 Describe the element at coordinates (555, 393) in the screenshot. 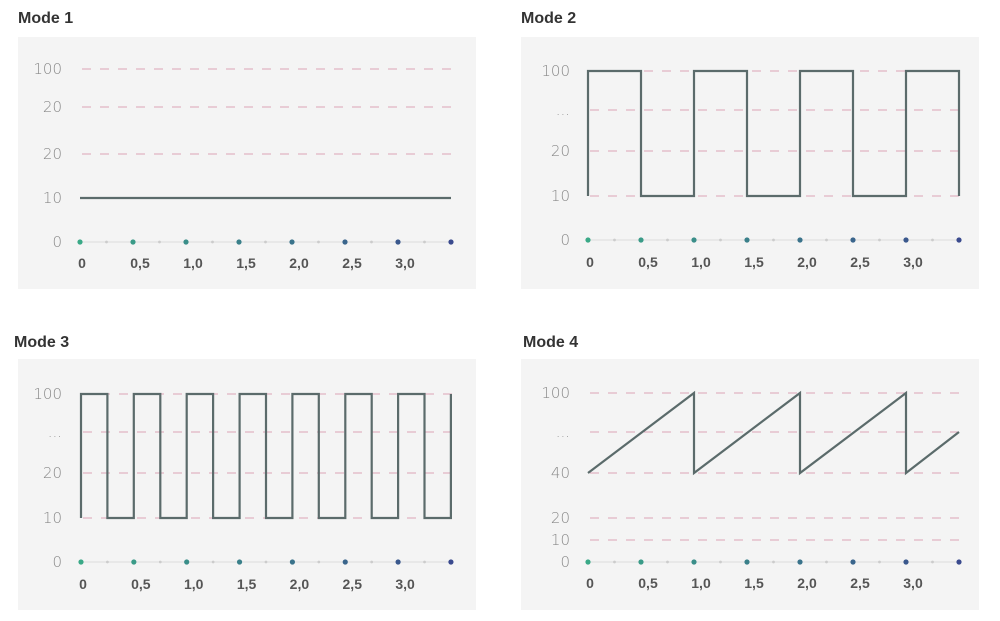

I see `mode-4-y-tick-label: 100` at that location.